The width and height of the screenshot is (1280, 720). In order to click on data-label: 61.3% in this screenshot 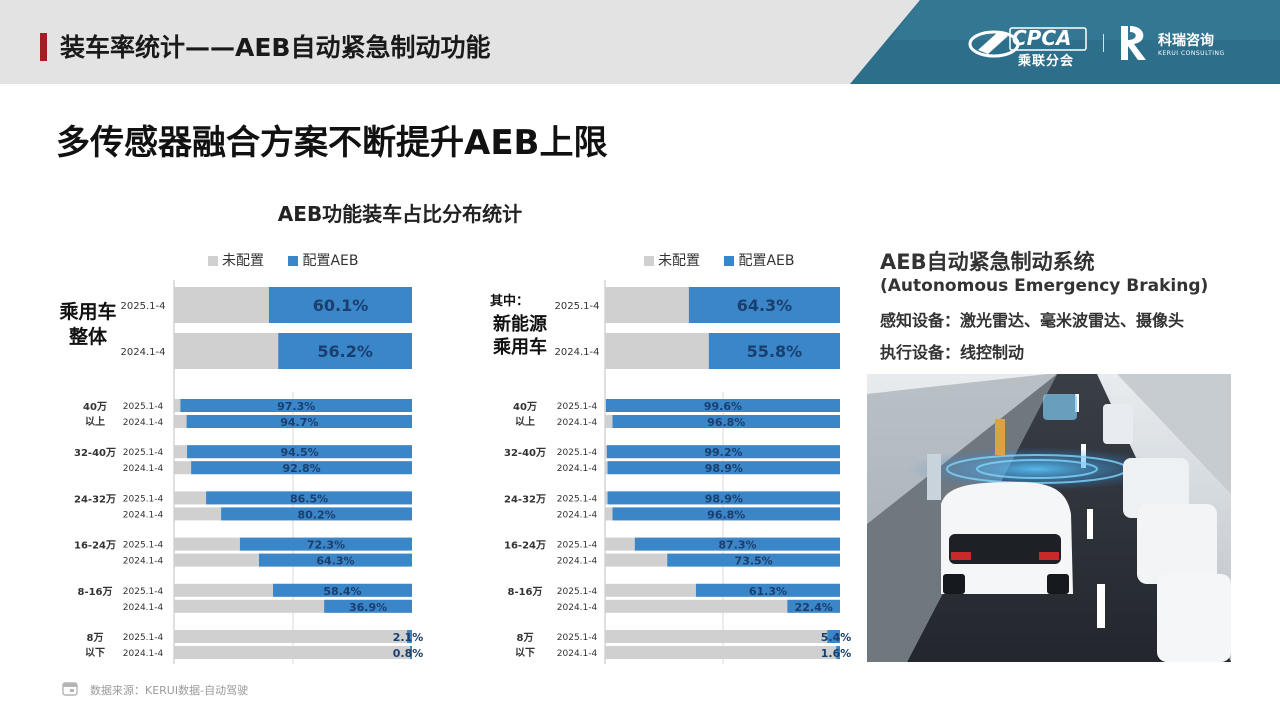, I will do `click(768, 591)`.